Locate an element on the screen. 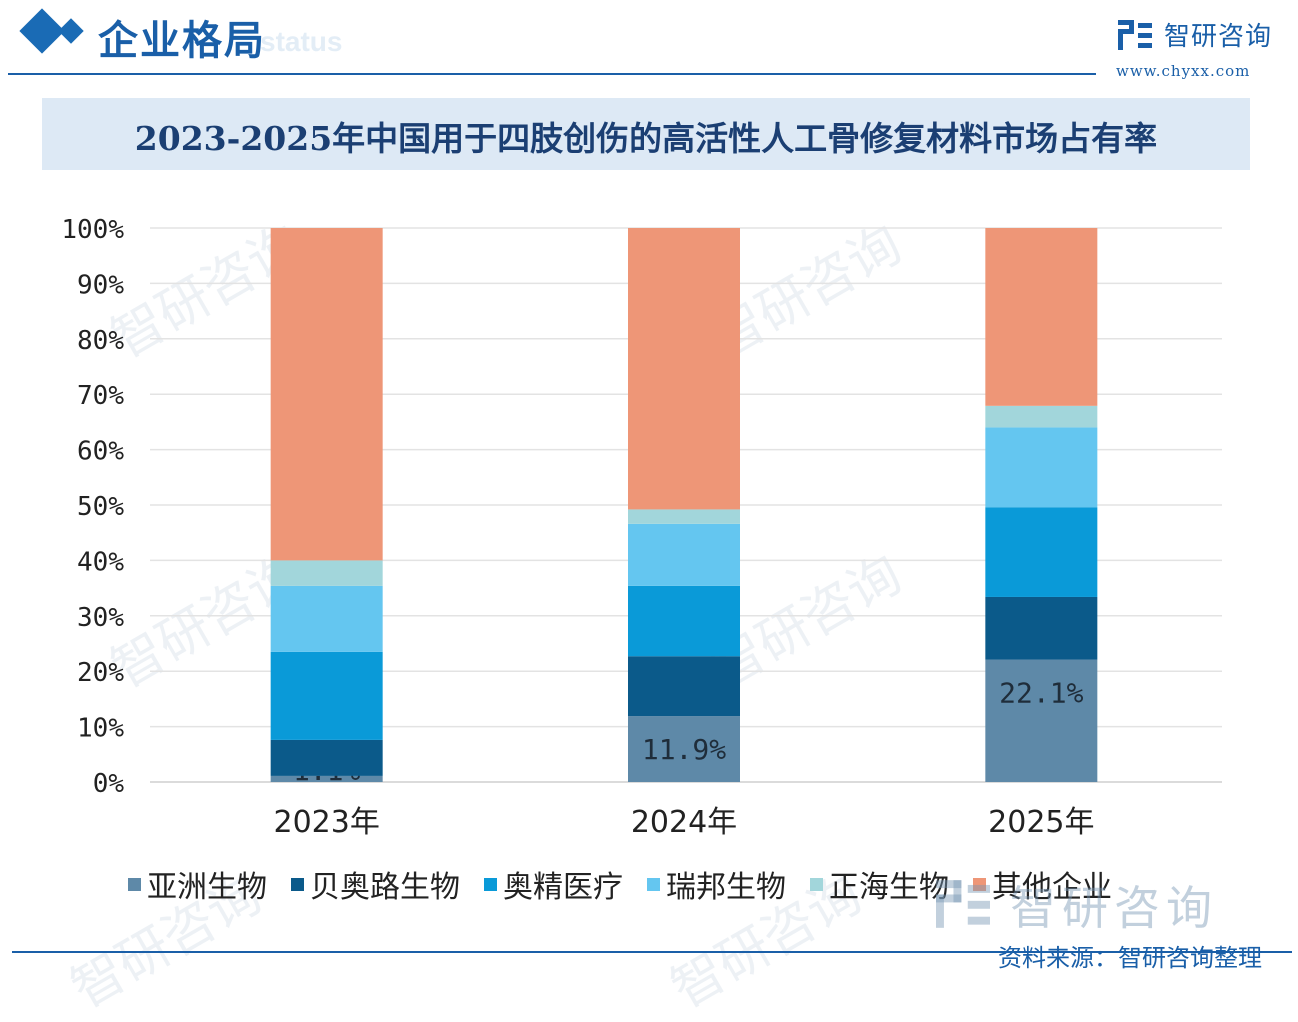  y-tick-label: 0% is located at coordinates (109, 784).